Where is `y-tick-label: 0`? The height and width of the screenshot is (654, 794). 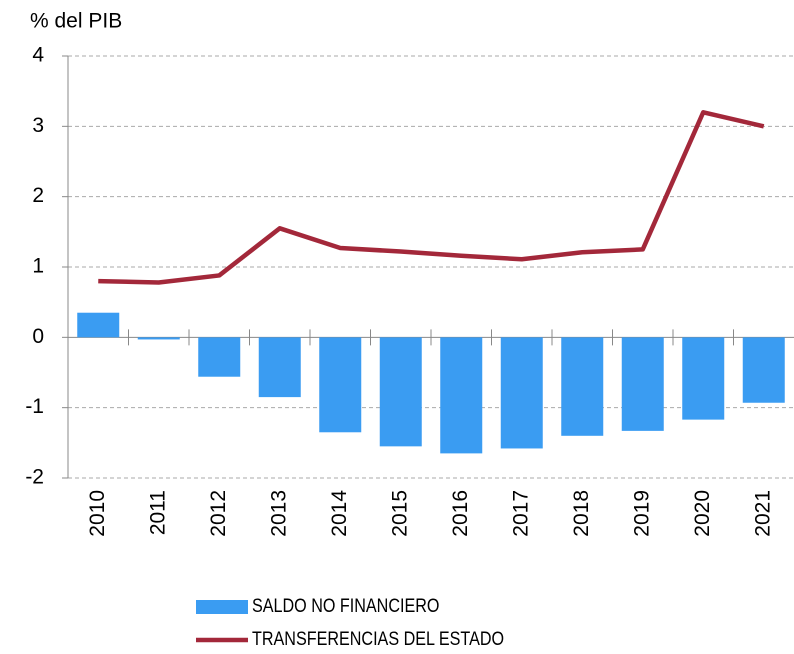 y-tick-label: 0 is located at coordinates (38, 336).